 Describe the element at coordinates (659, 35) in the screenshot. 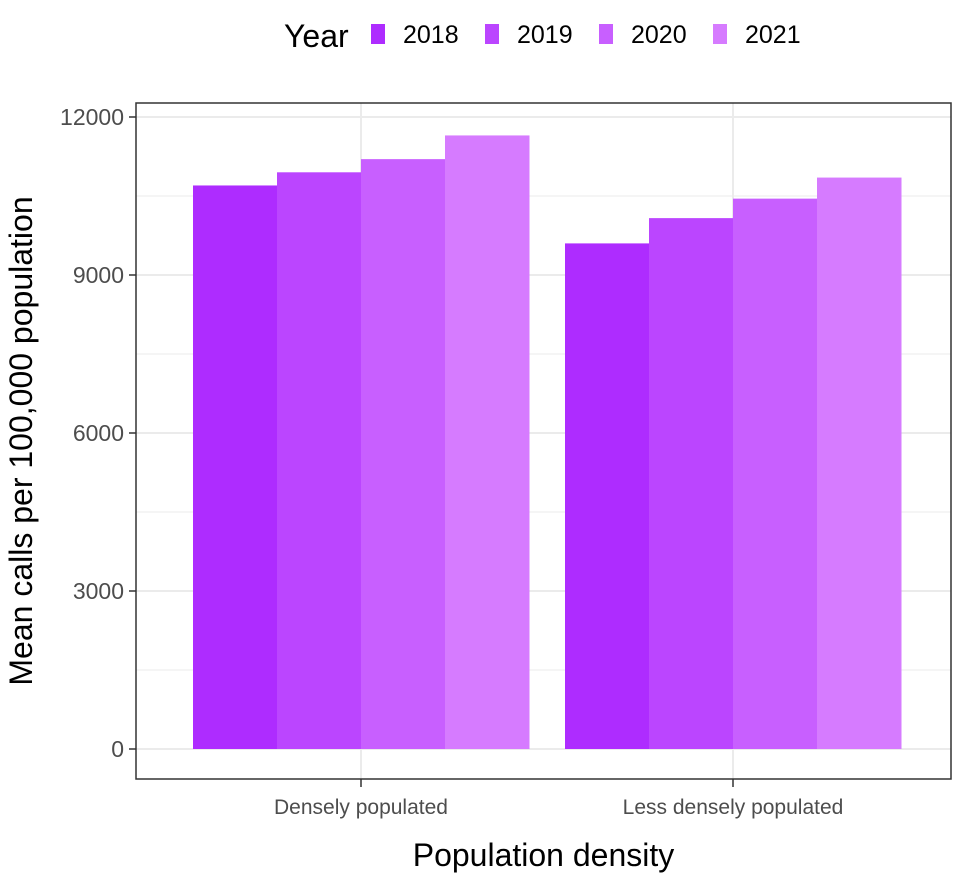

I see `legend-label-2020: 2020` at that location.